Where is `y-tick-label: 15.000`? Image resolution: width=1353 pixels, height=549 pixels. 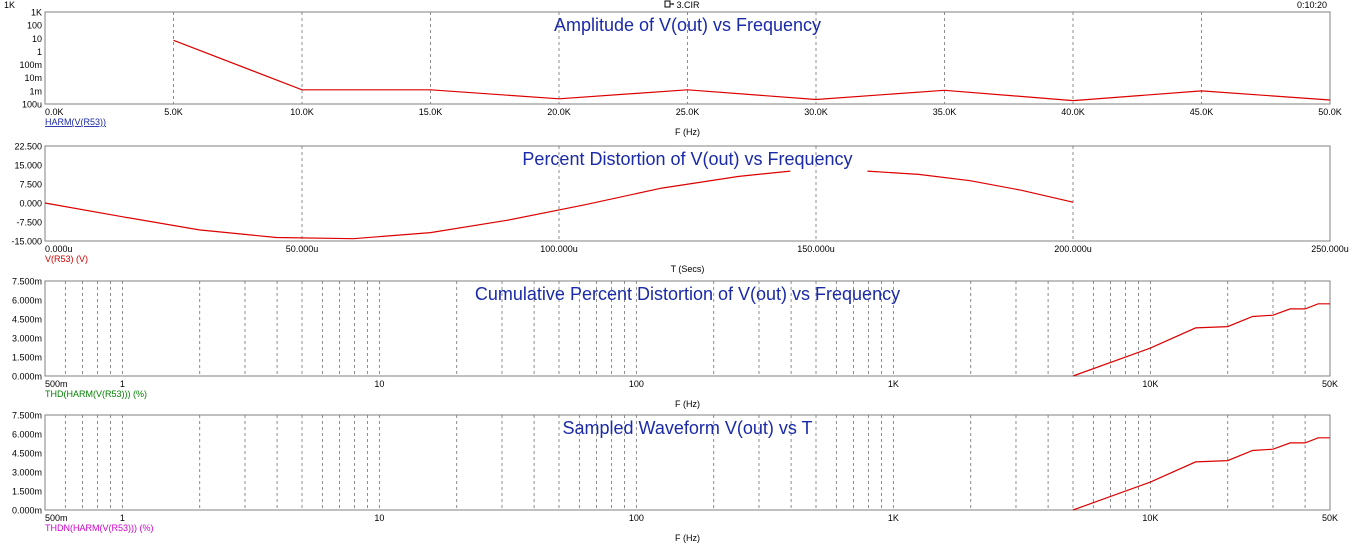 y-tick-label: 15.000 is located at coordinates (28, 166).